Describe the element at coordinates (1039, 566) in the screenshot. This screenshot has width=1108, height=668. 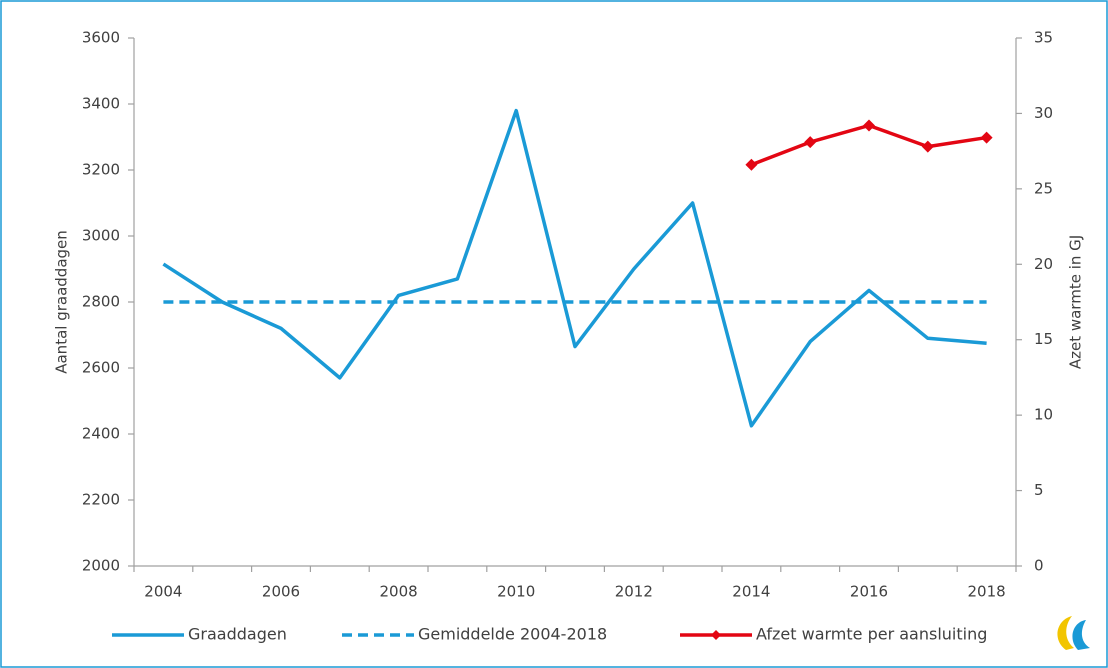
I see `y2-tick-label: 0` at that location.